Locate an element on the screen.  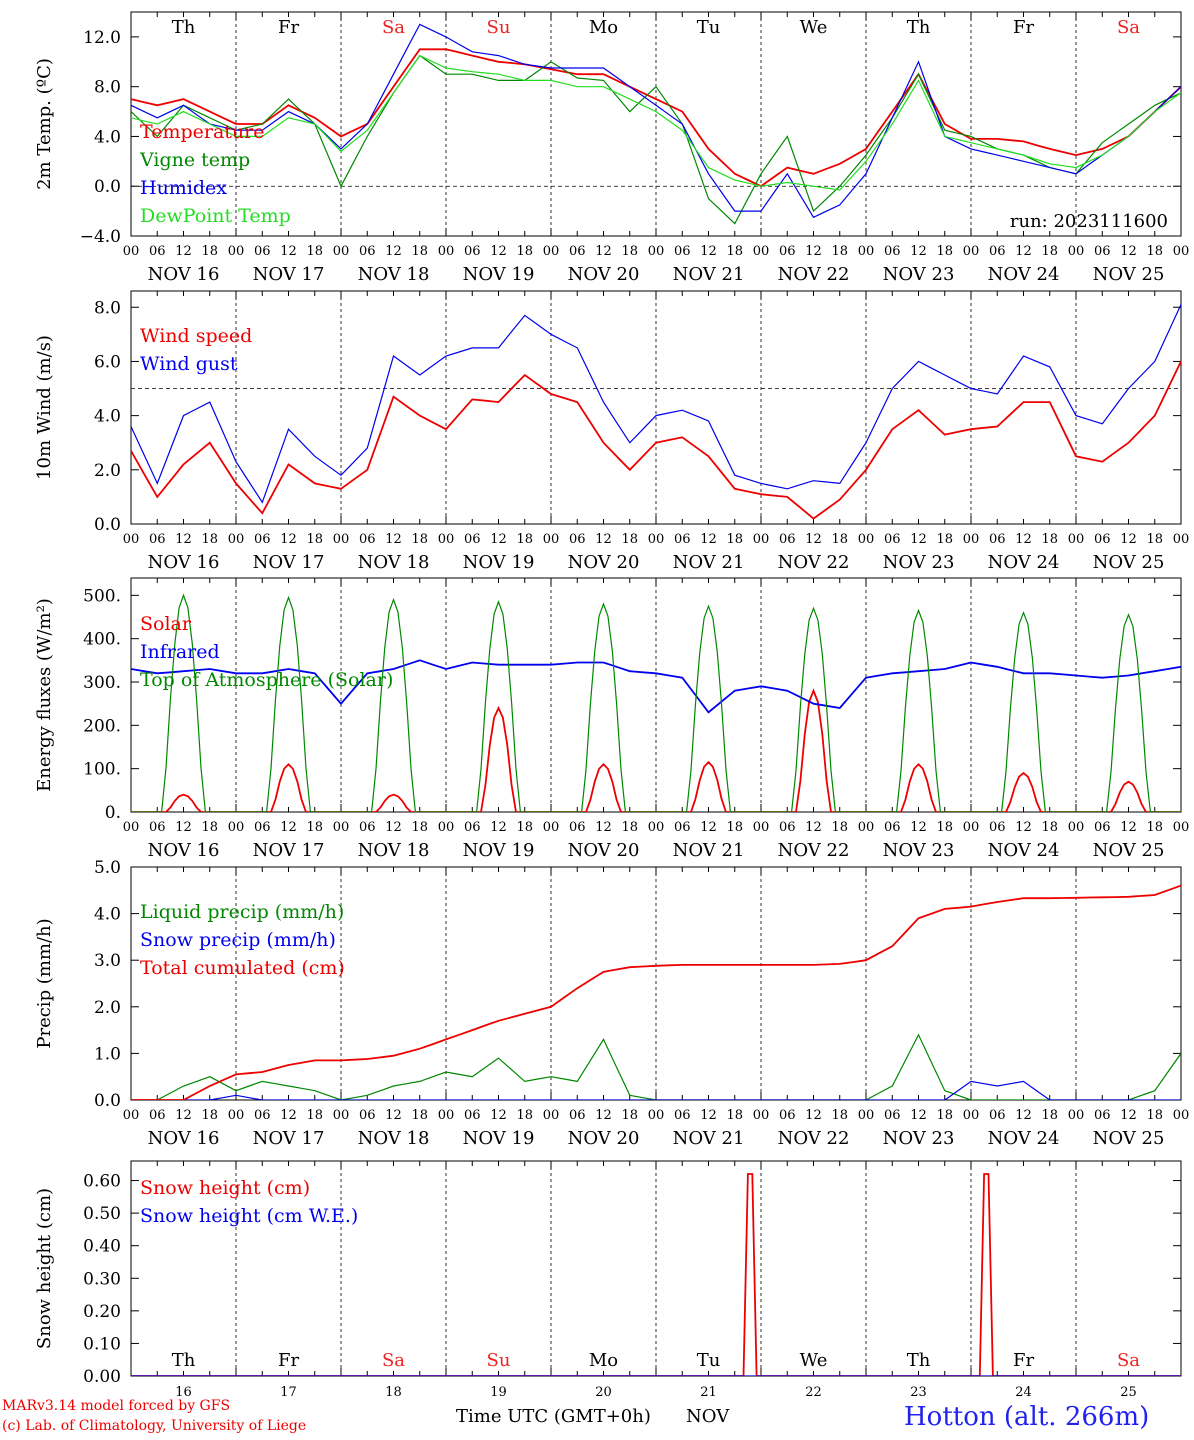
day-number: 19 is located at coordinates (498, 1392).